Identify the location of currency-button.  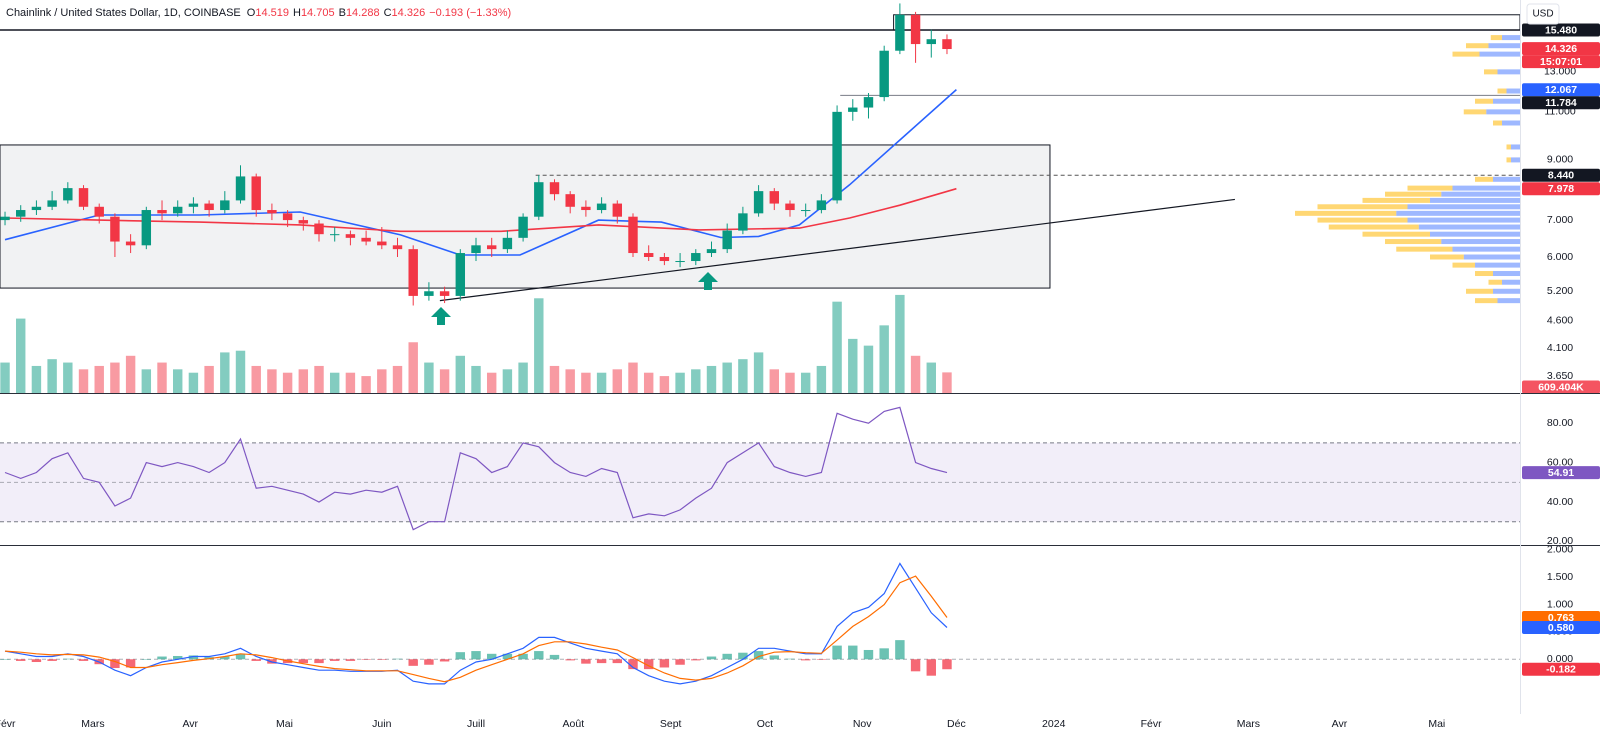
(1543, 14).